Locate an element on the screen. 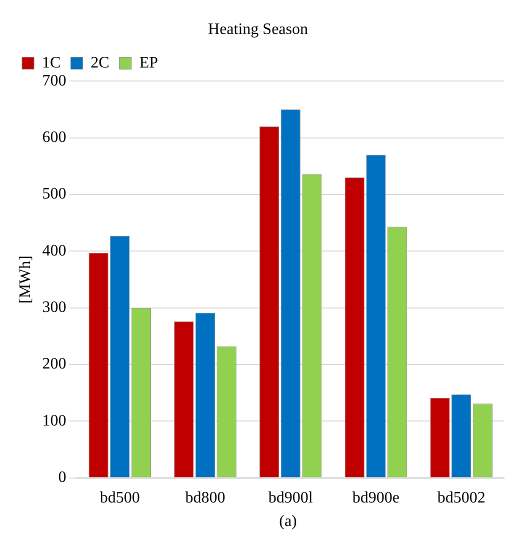  legend-label: EP is located at coordinates (148, 63).